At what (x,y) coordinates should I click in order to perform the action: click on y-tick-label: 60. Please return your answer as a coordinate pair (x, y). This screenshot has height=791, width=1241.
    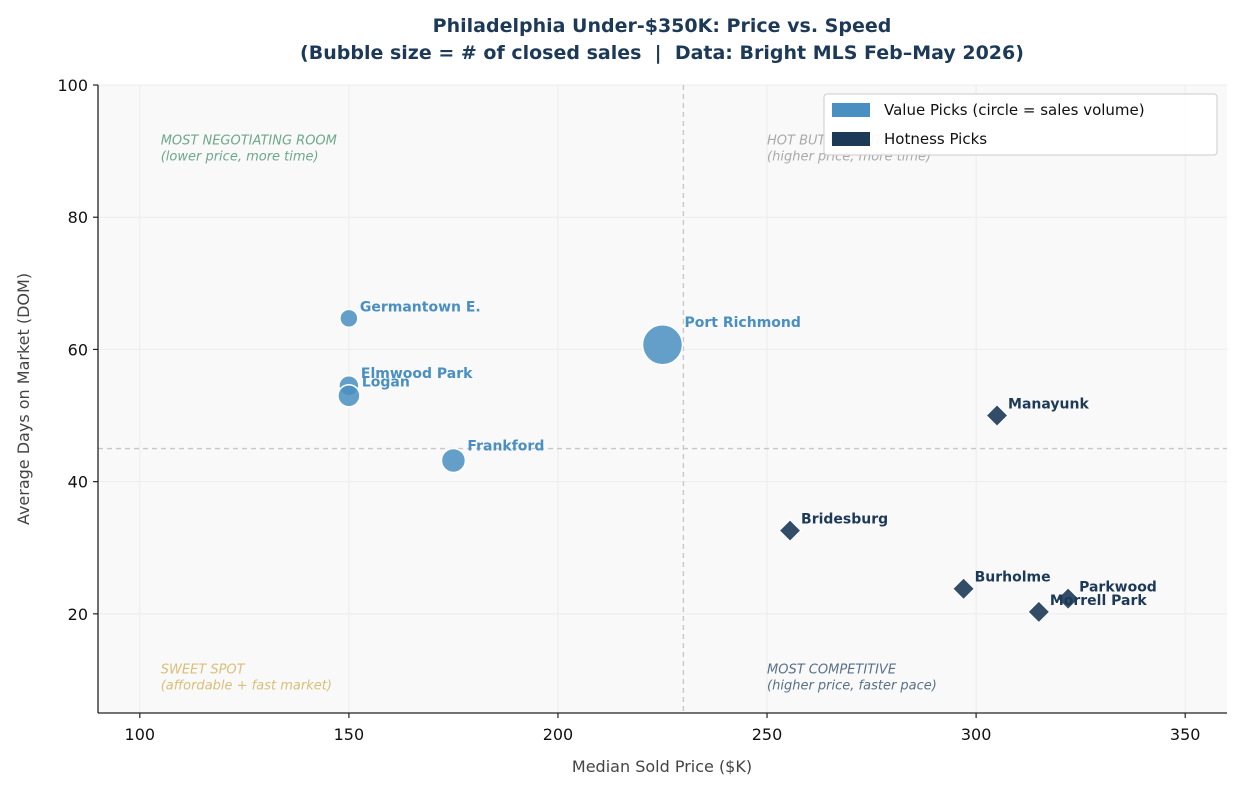
    Looking at the image, I should click on (78, 349).